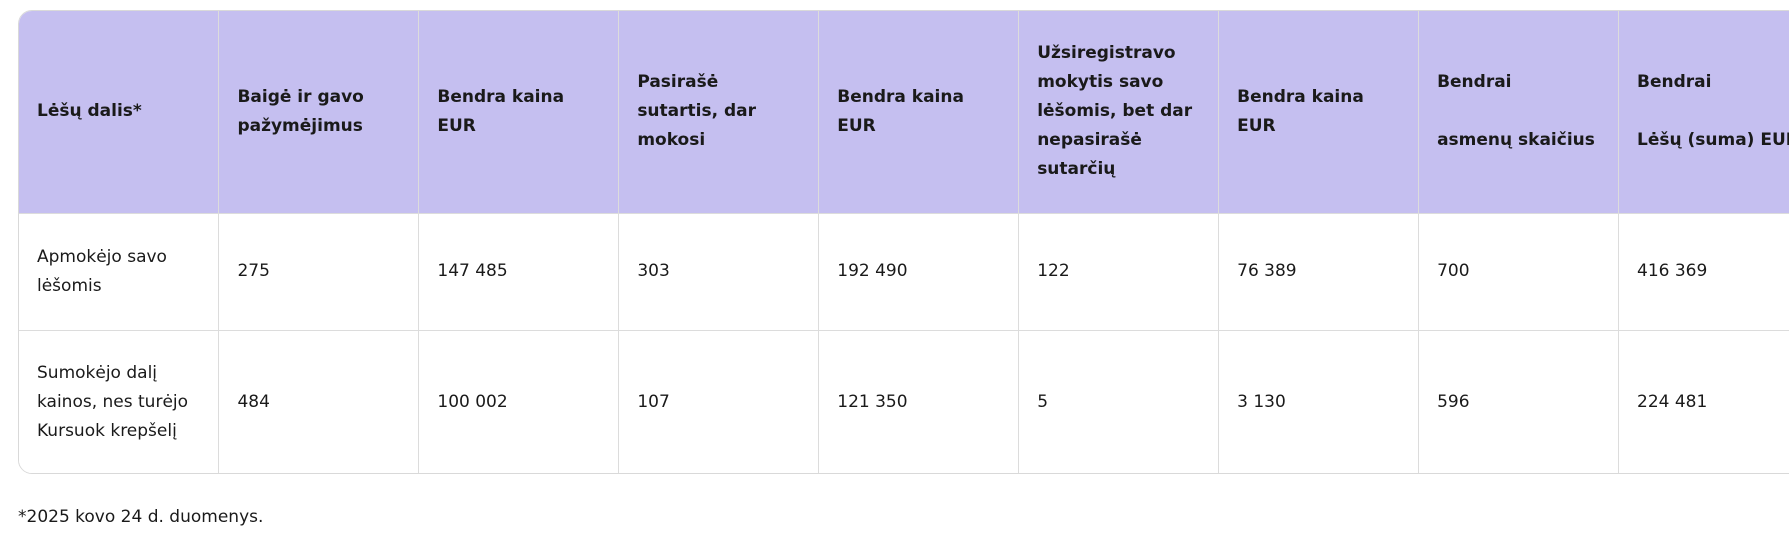 This screenshot has width=1789, height=540. Describe the element at coordinates (919, 112) in the screenshot. I see `header-total-price-2: Bendra kaina EUR` at that location.